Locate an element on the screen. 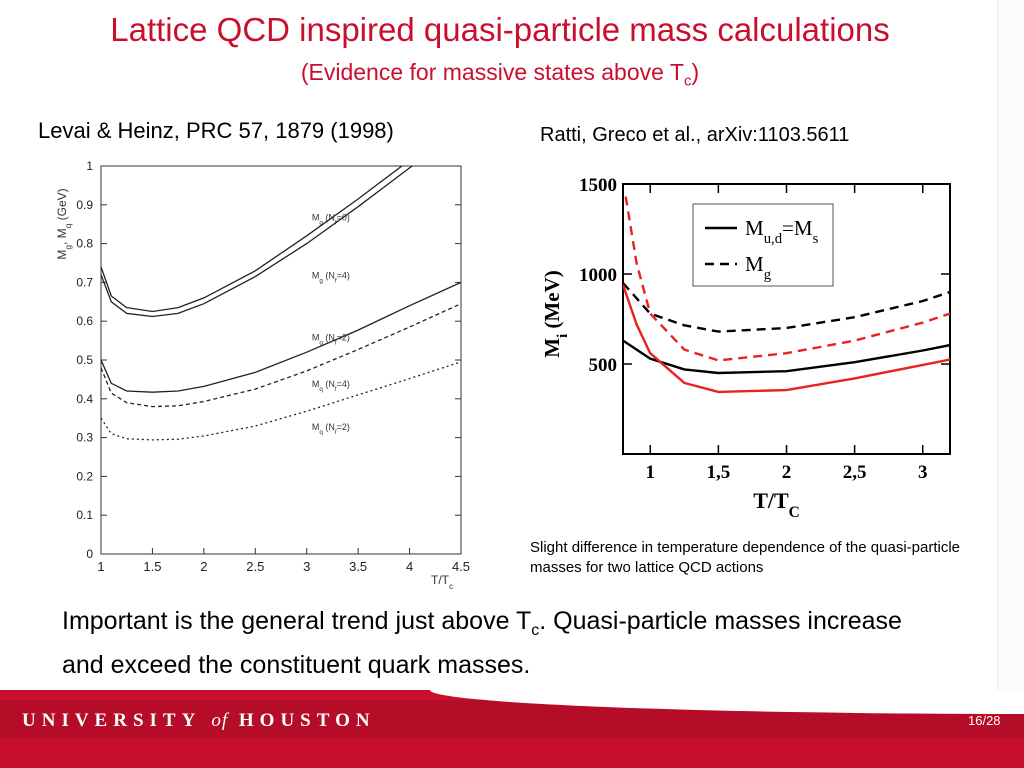 The image size is (1024, 768). left-x-tick-label: 1.5 is located at coordinates (152, 566).